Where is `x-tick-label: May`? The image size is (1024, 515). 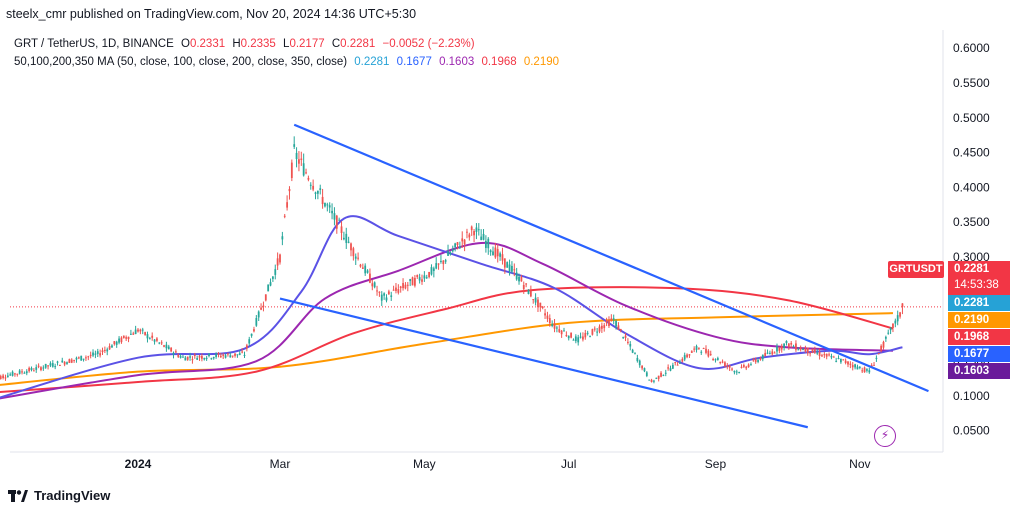 x-tick-label: May is located at coordinates (424, 464).